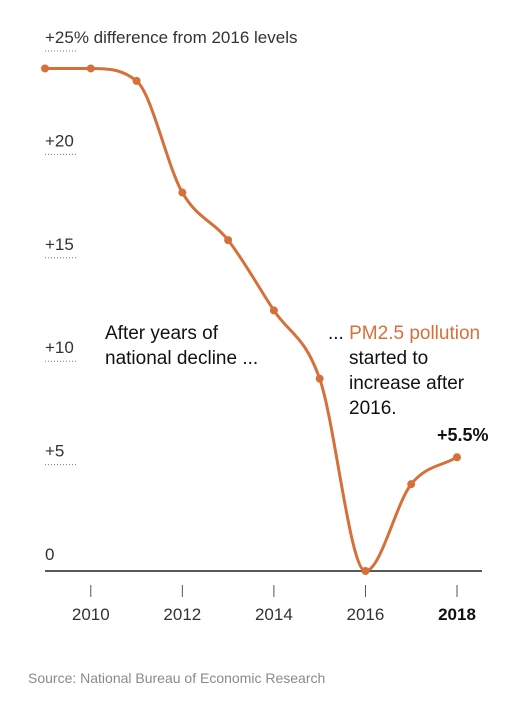  I want to click on y-tick-label: +5, so click(54, 451).